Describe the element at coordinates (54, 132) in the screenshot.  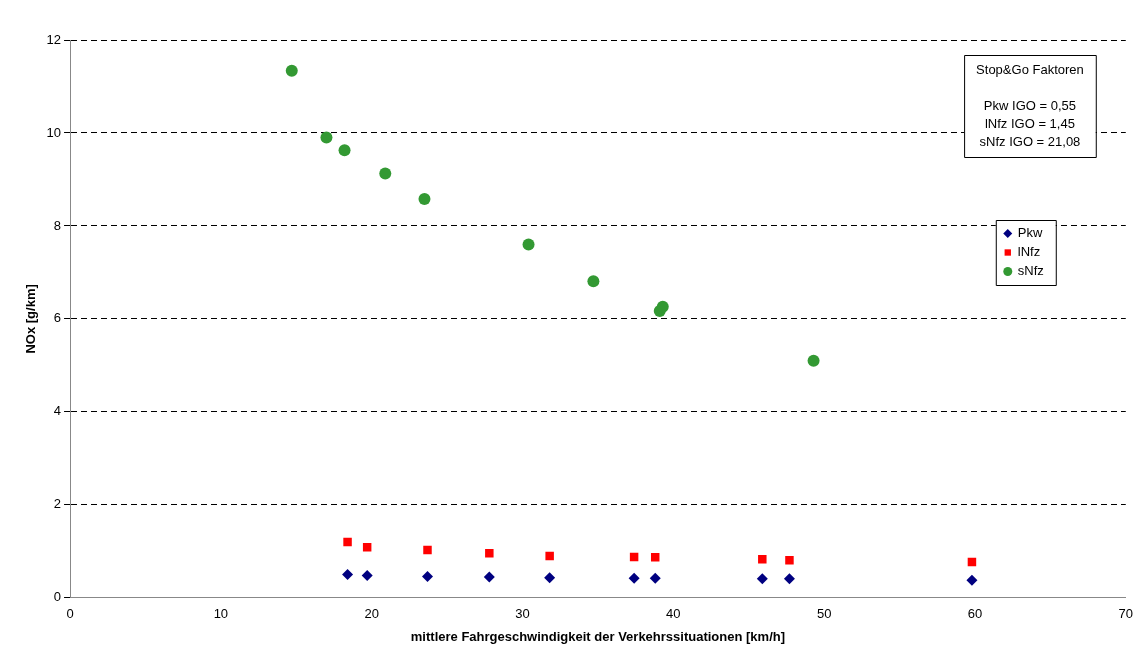
I see `y-tick-label: 10` at that location.